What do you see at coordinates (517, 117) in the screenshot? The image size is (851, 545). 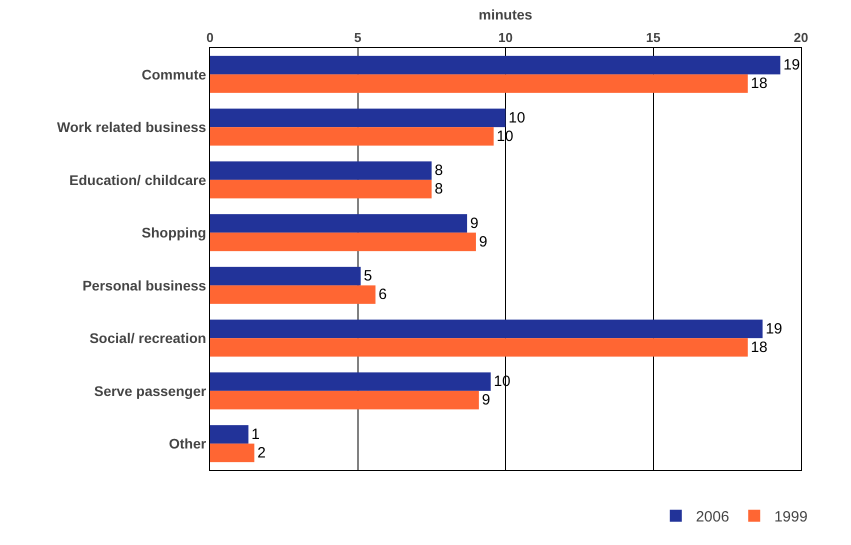 I see `data-label: 10` at bounding box center [517, 117].